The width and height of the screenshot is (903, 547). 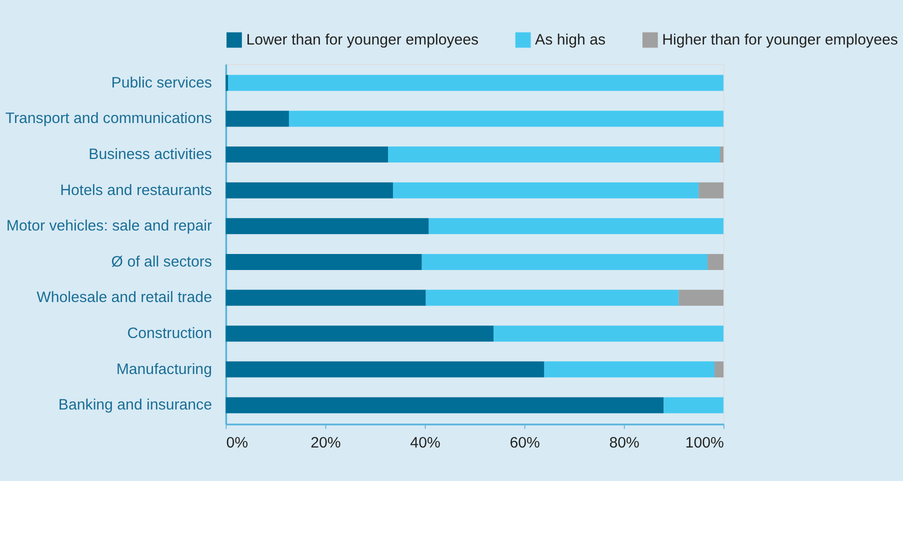 I want to click on y-tick-label: Business activities, so click(x=150, y=154).